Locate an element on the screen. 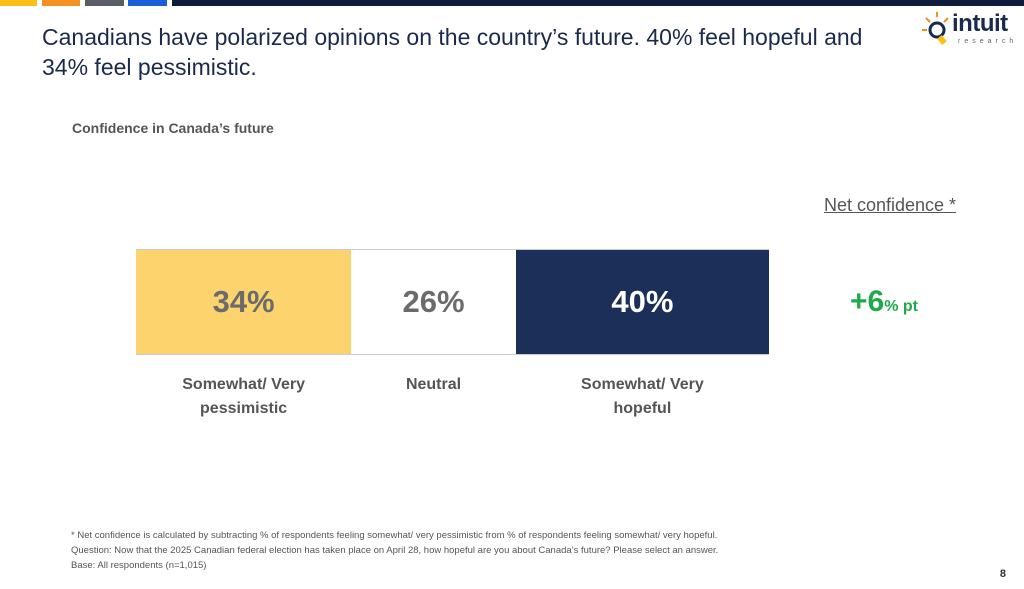  category-label: Neutral is located at coordinates (433, 384).